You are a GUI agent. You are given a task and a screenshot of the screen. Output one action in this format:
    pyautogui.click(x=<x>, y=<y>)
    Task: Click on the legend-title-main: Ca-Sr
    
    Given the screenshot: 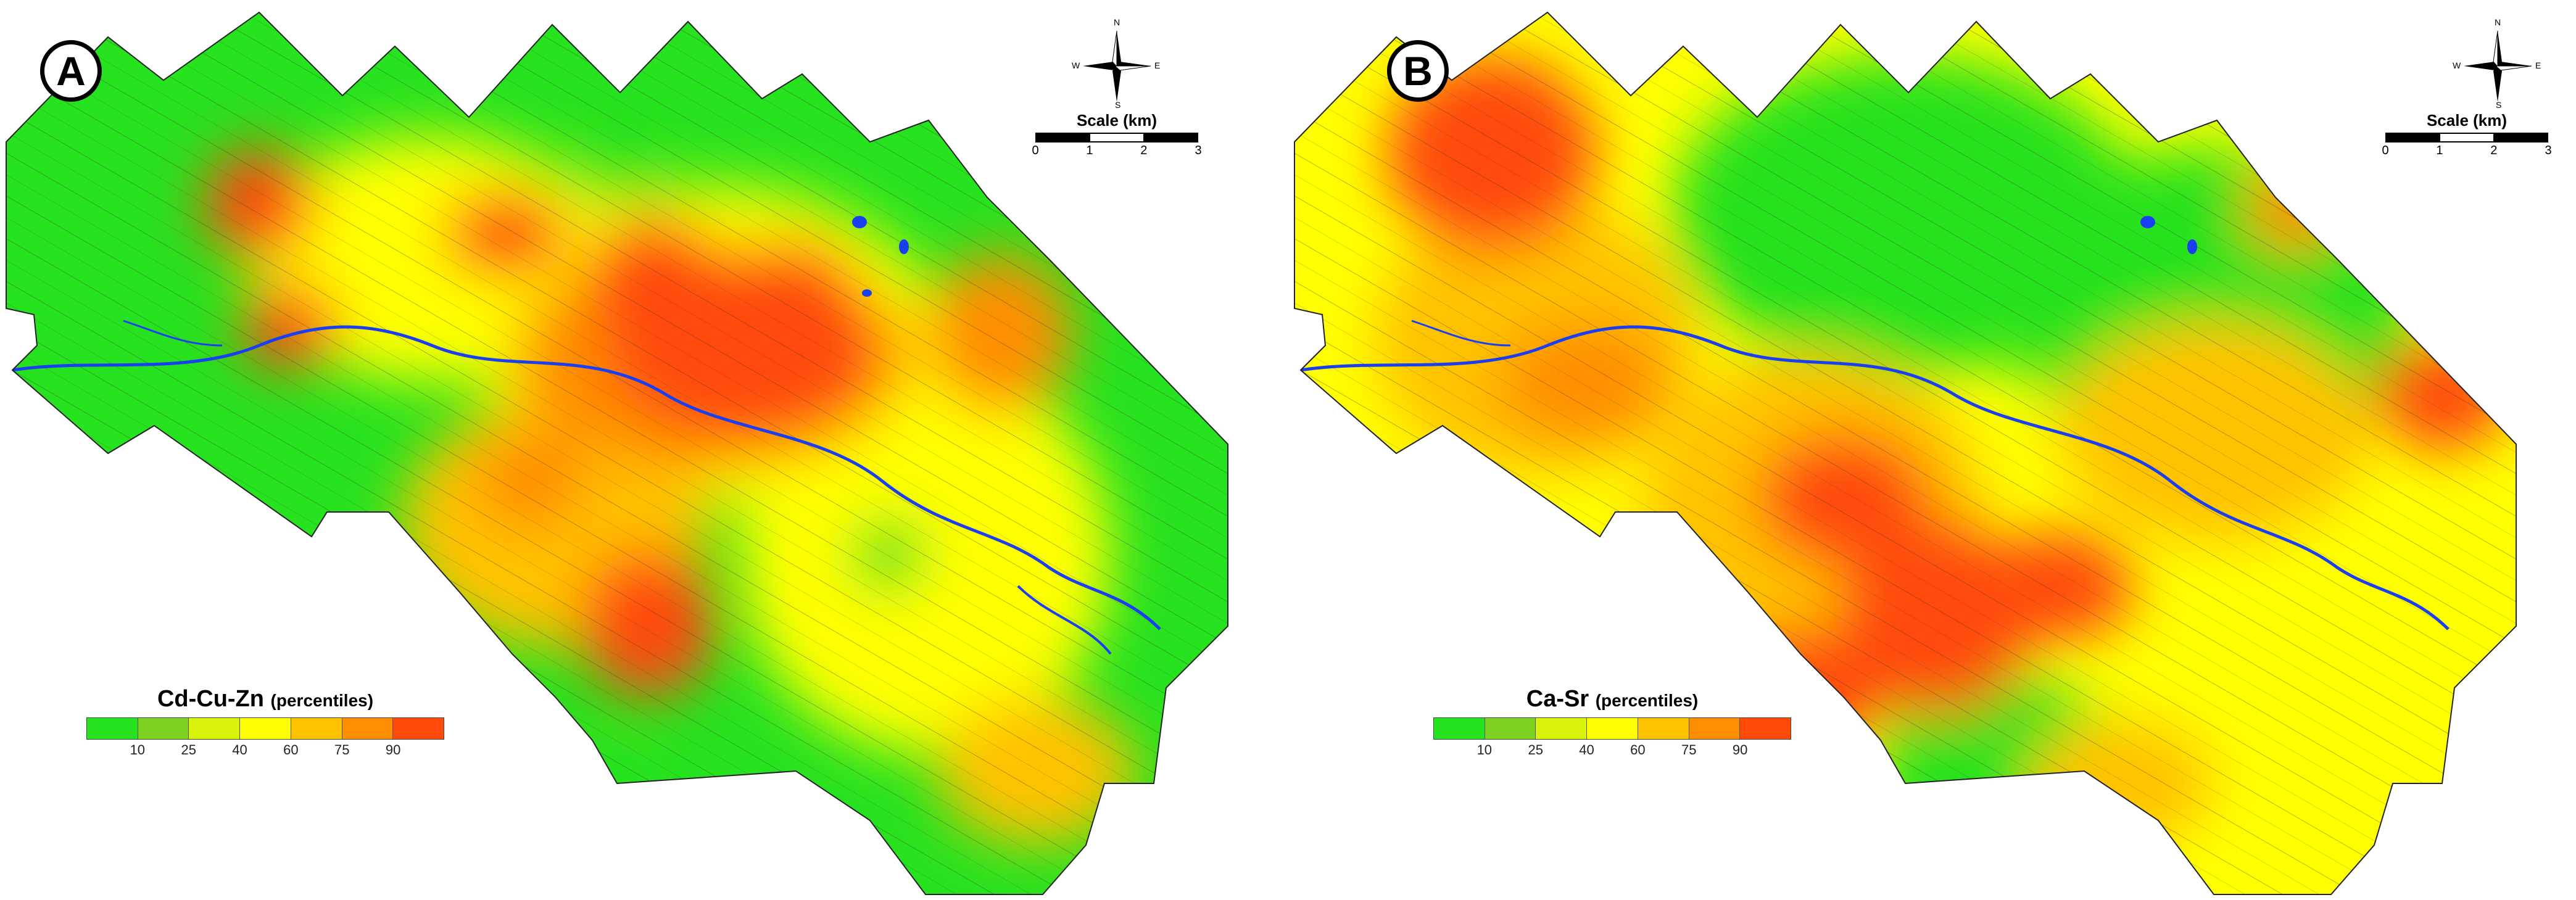 What is the action you would take?
    pyautogui.click(x=1557, y=699)
    